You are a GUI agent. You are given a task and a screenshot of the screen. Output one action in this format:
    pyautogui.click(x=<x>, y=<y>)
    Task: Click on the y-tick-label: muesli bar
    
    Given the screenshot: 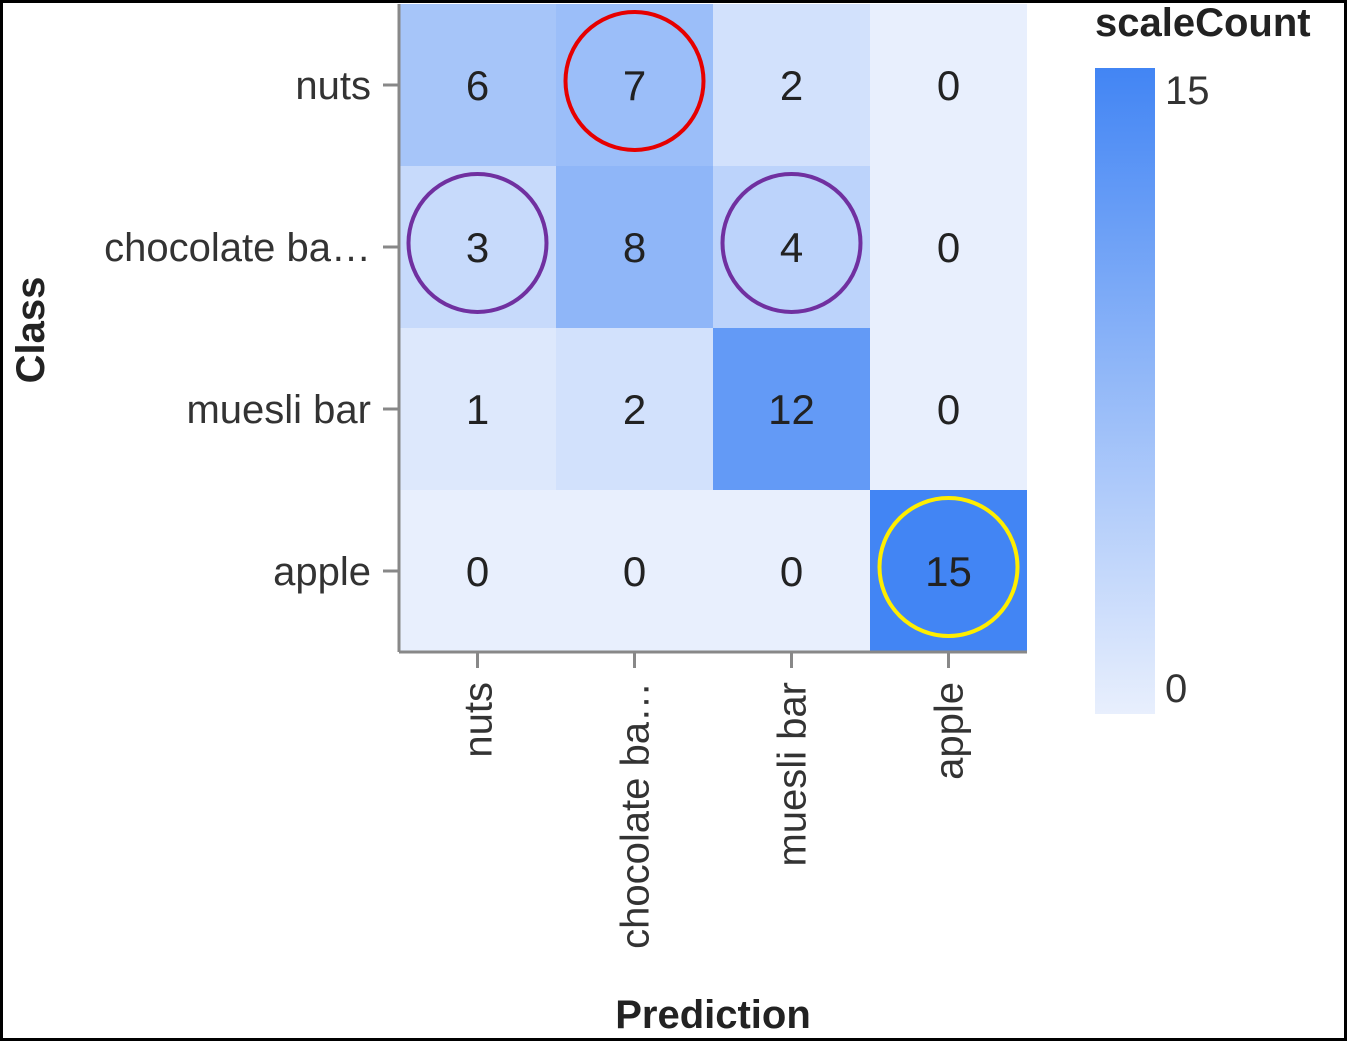 What is the action you would take?
    pyautogui.click(x=278, y=410)
    